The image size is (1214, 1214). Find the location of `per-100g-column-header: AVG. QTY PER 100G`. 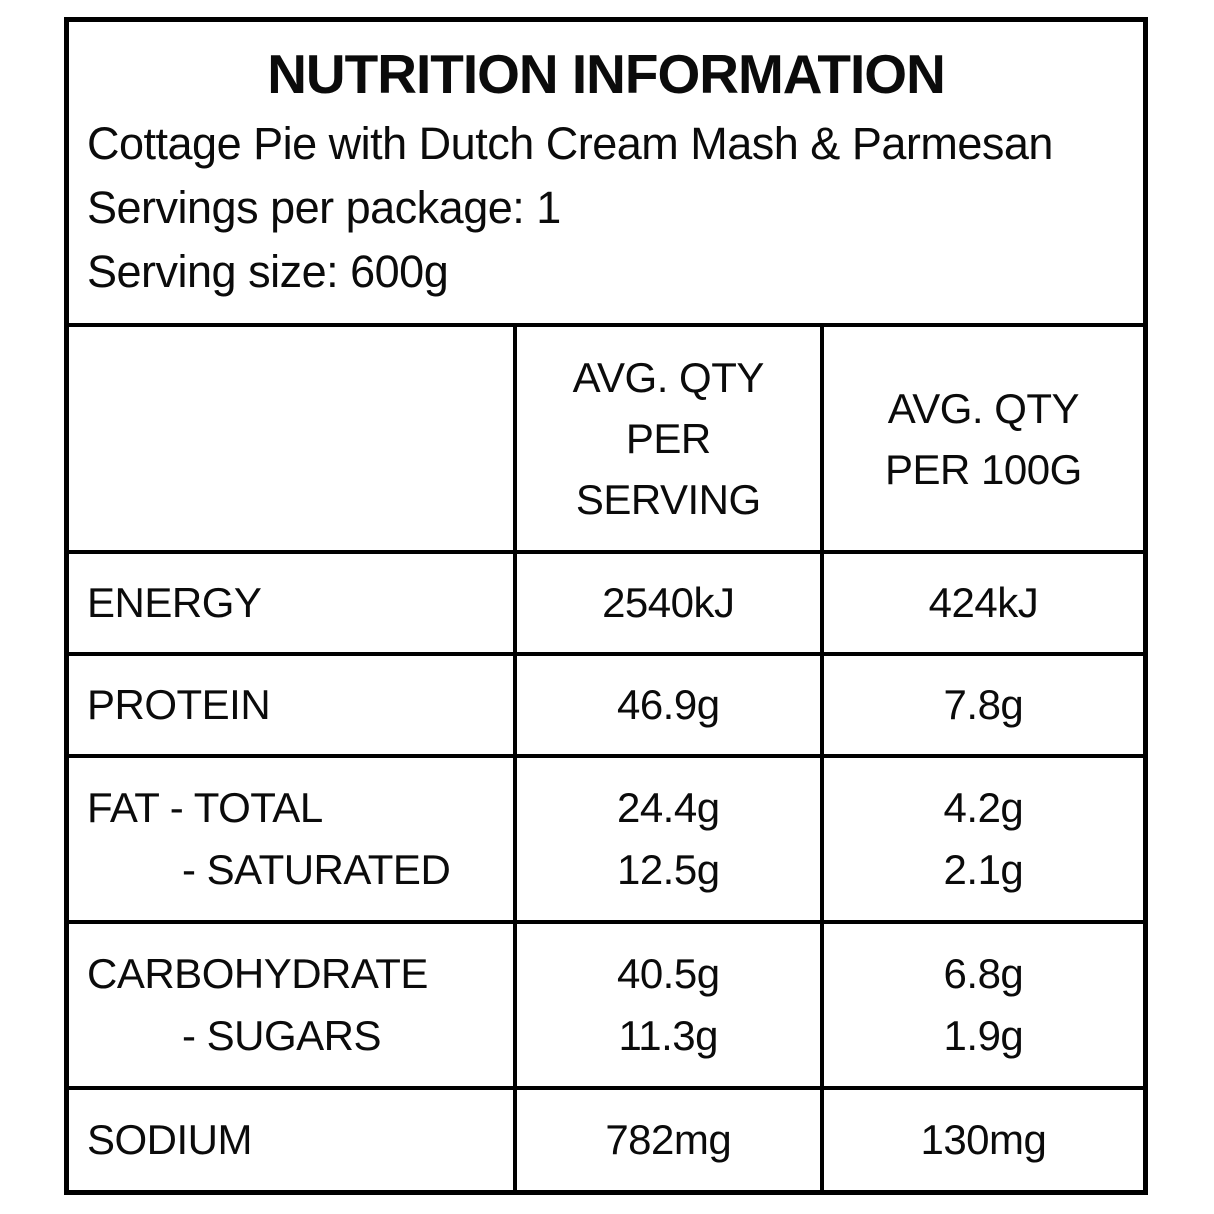

per-100g-column-header: AVG. QTY PER 100G is located at coordinates (982, 439).